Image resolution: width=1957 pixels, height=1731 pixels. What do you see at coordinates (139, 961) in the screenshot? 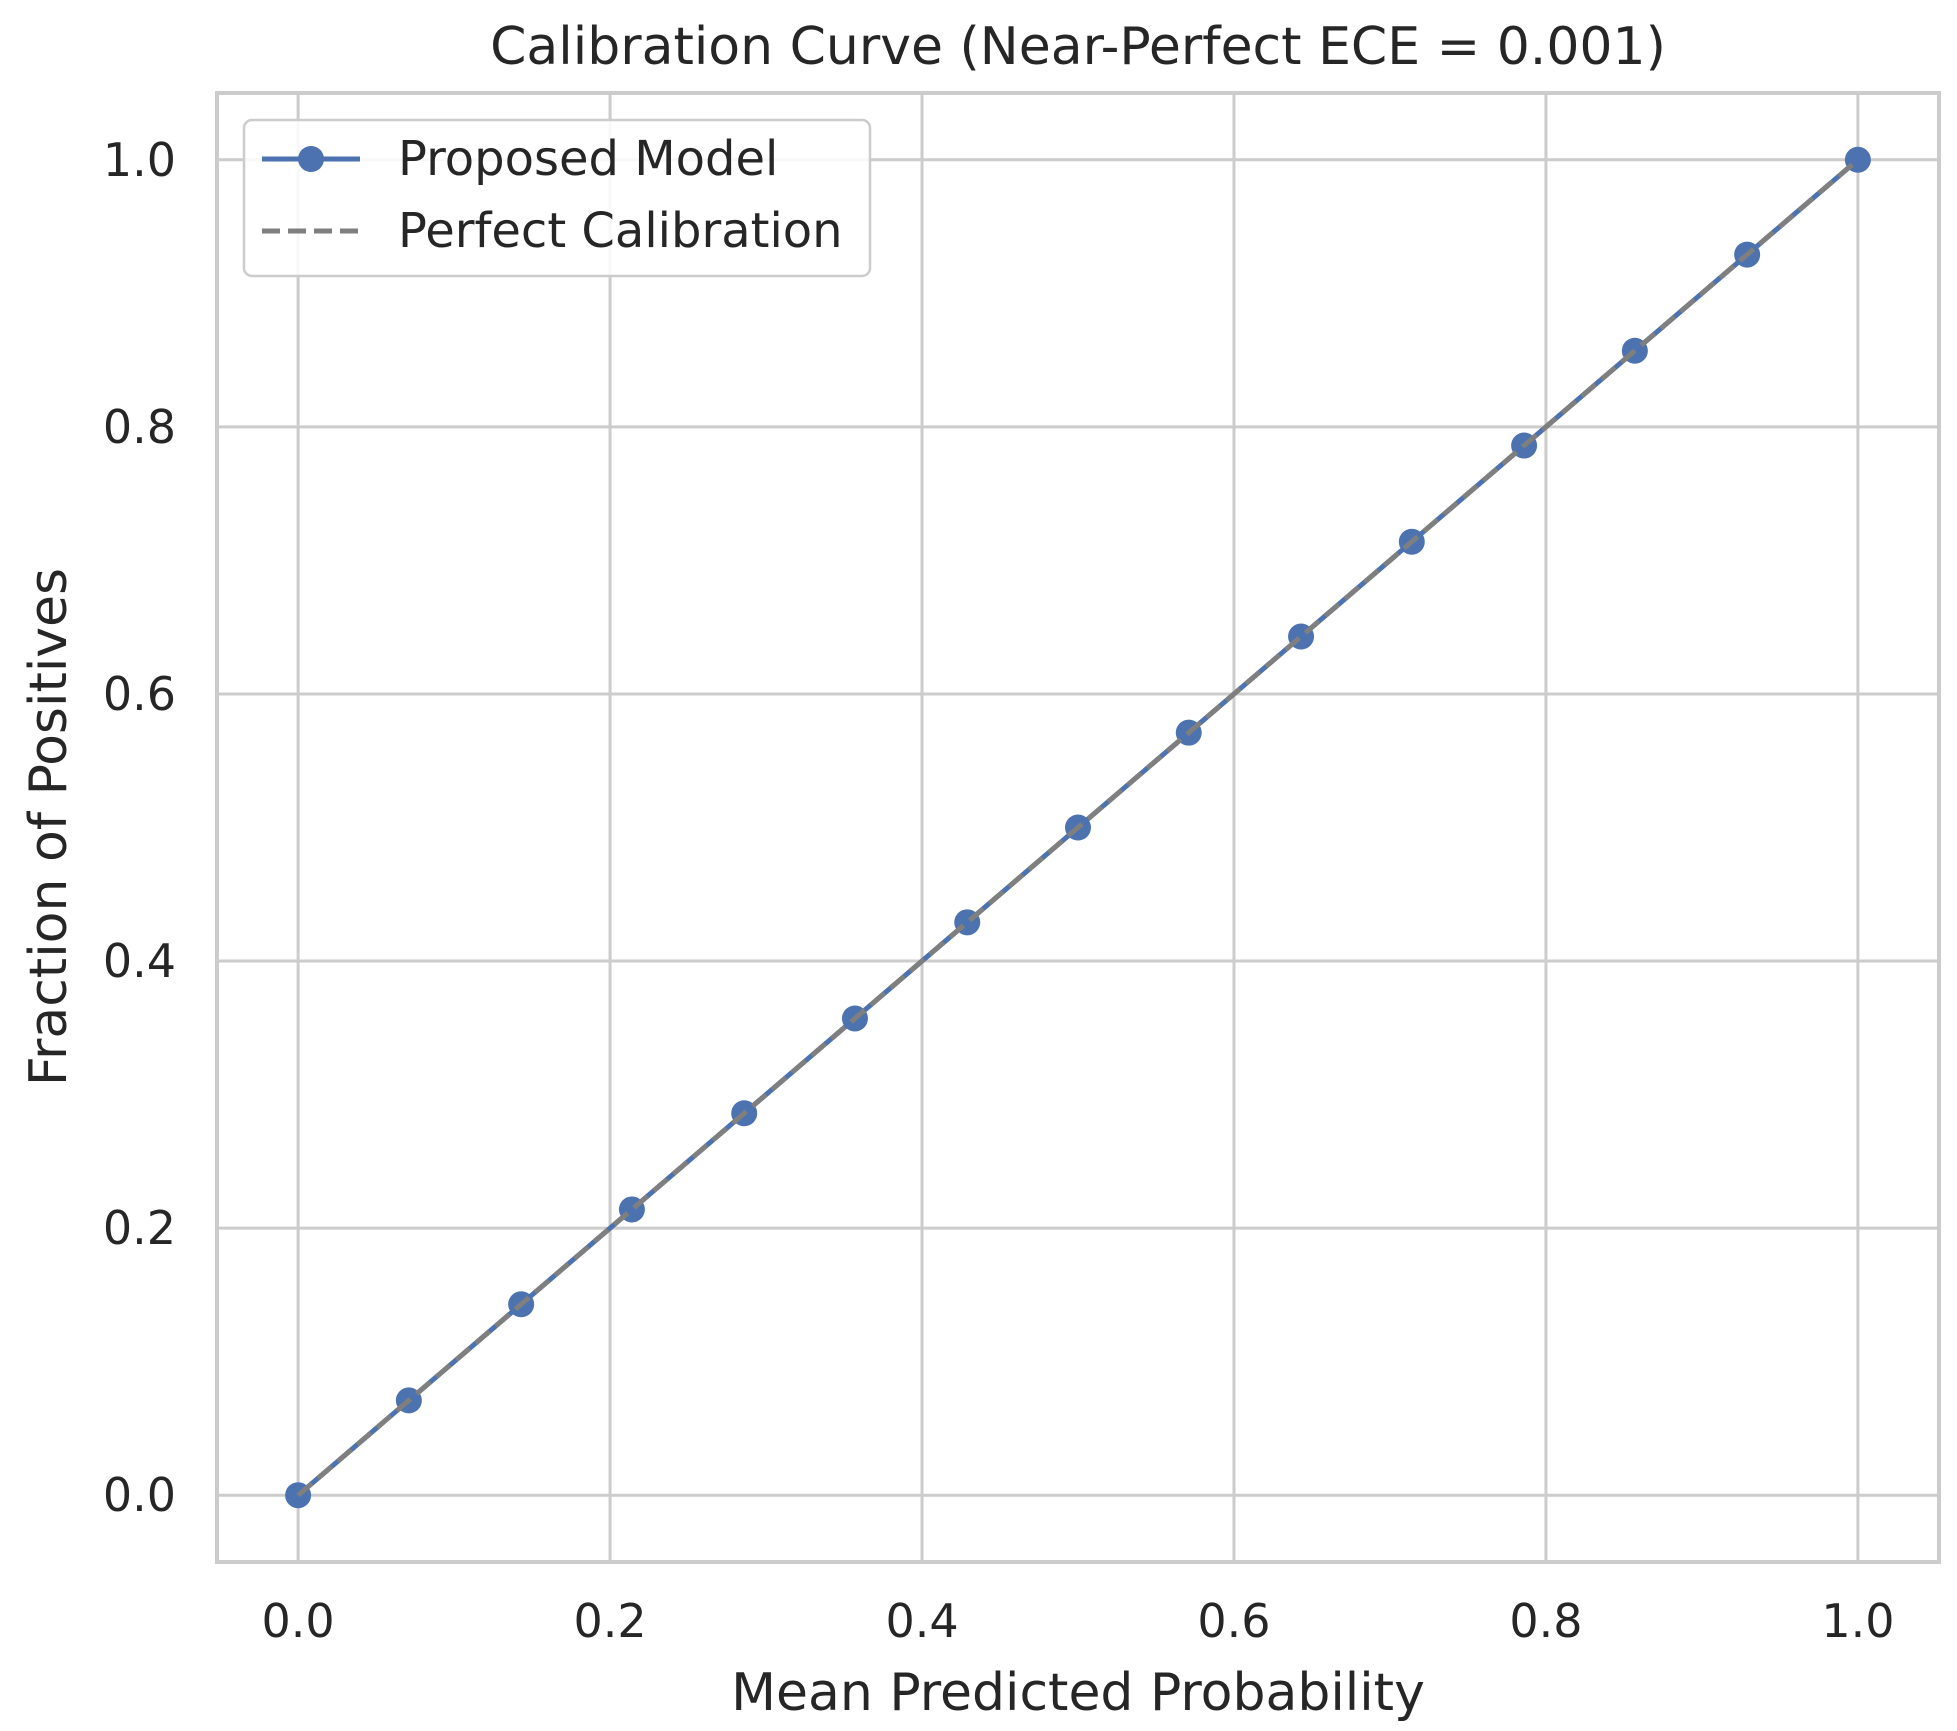
I see `y-tick-label: 0.4` at bounding box center [139, 961].